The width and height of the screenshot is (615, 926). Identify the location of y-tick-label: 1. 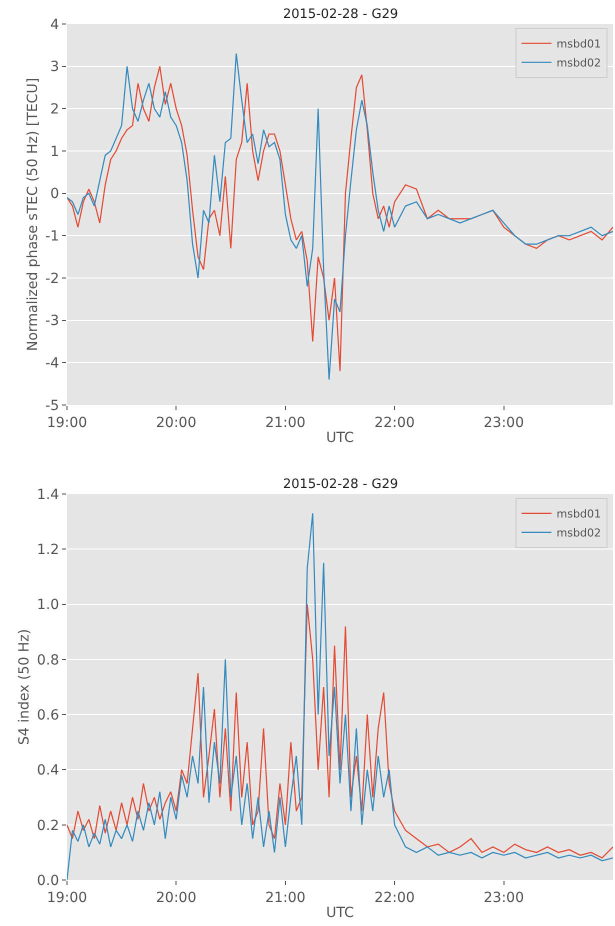
(55, 152).